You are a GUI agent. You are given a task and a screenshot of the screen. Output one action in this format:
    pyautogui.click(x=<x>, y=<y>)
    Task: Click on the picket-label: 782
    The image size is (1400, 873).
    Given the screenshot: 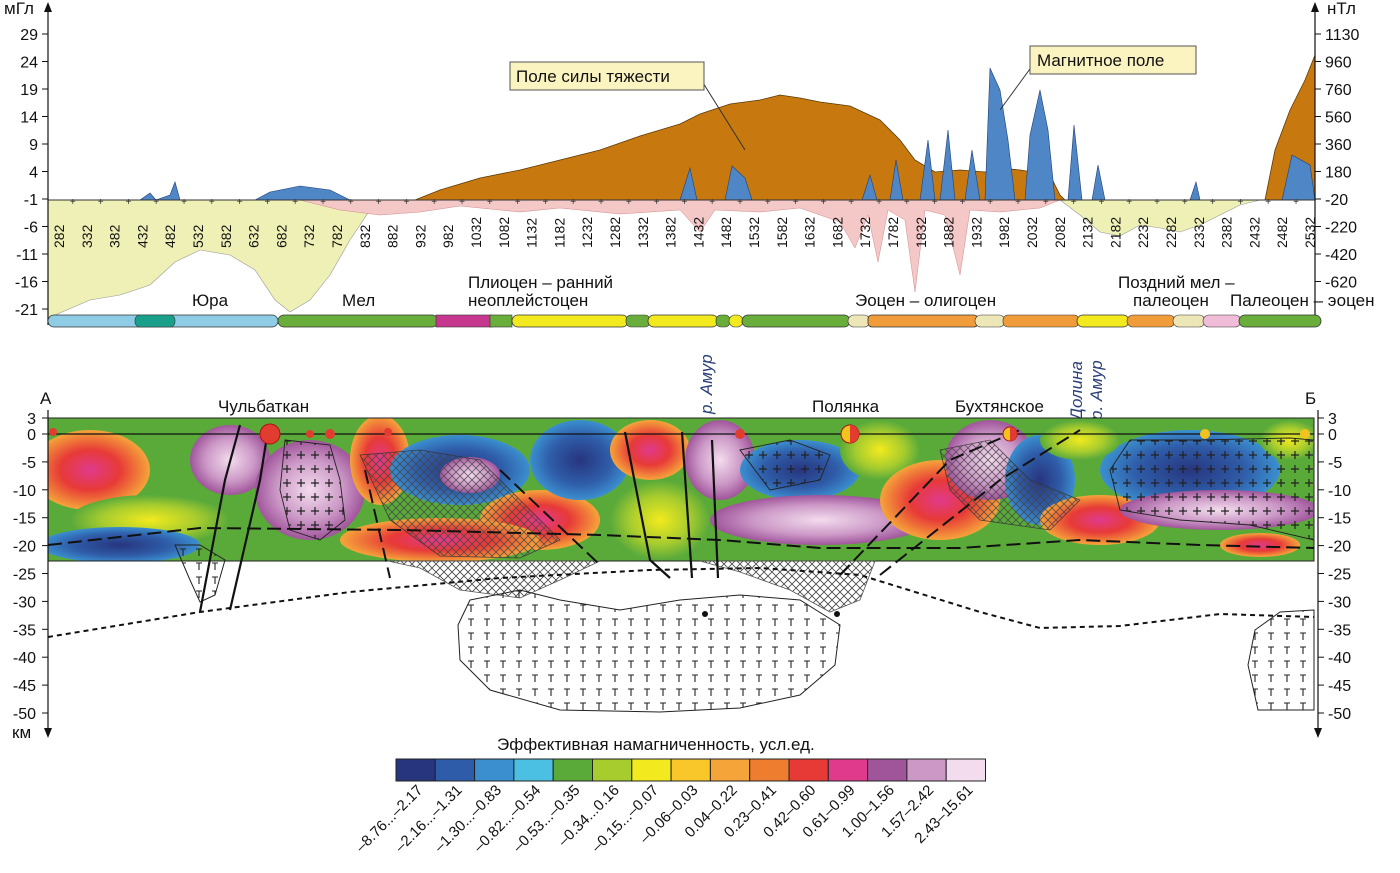 What is the action you would take?
    pyautogui.click(x=337, y=236)
    